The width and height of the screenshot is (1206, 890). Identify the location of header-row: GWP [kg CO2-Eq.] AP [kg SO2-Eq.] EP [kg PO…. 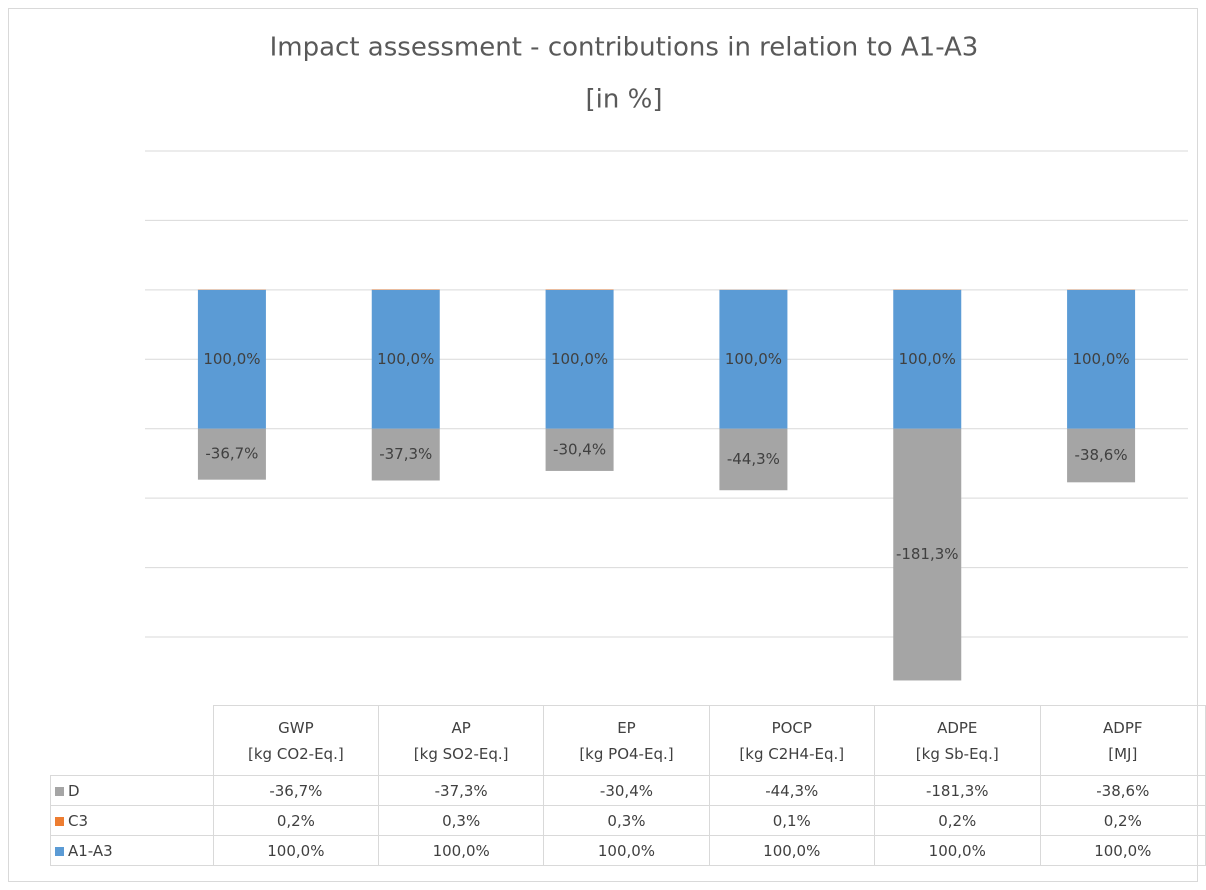
(628, 740).